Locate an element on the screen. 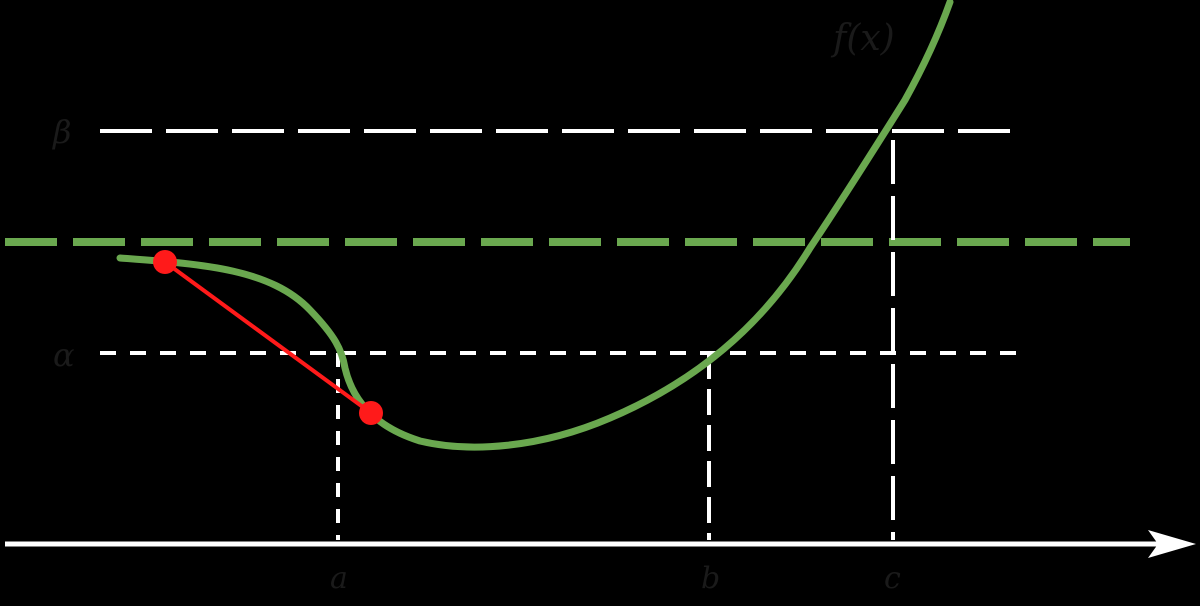 This screenshot has width=1200, height=606. c-tick-label: c is located at coordinates (892, 578).